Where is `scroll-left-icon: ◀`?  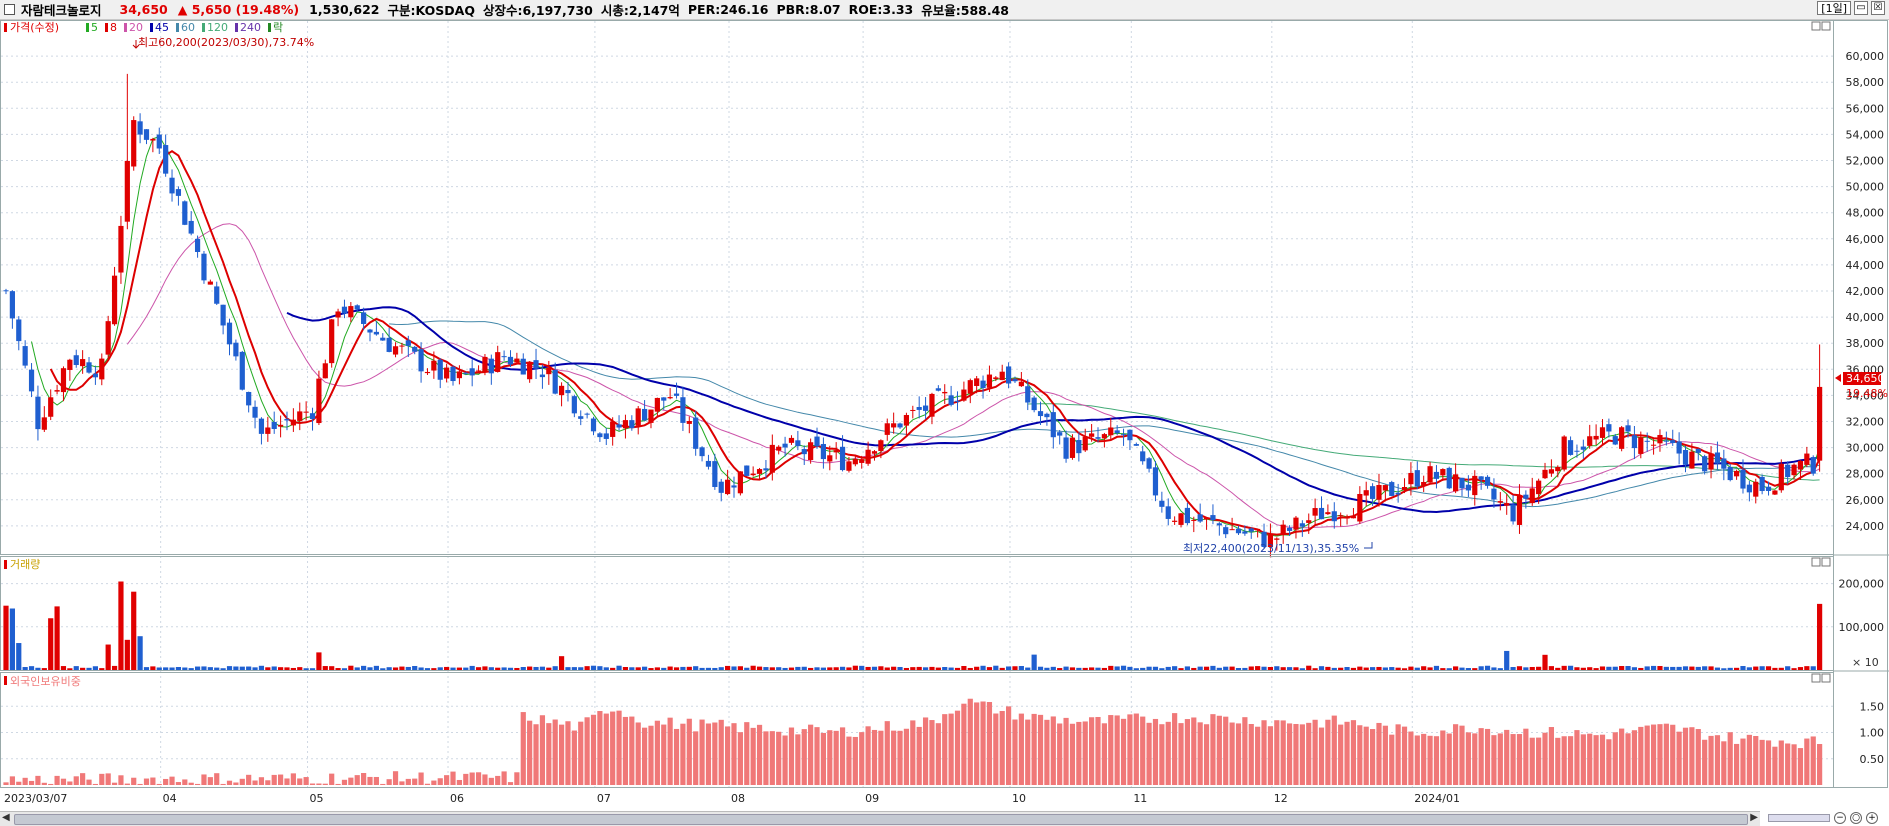 scroll-left-icon: ◀ is located at coordinates (6, 817).